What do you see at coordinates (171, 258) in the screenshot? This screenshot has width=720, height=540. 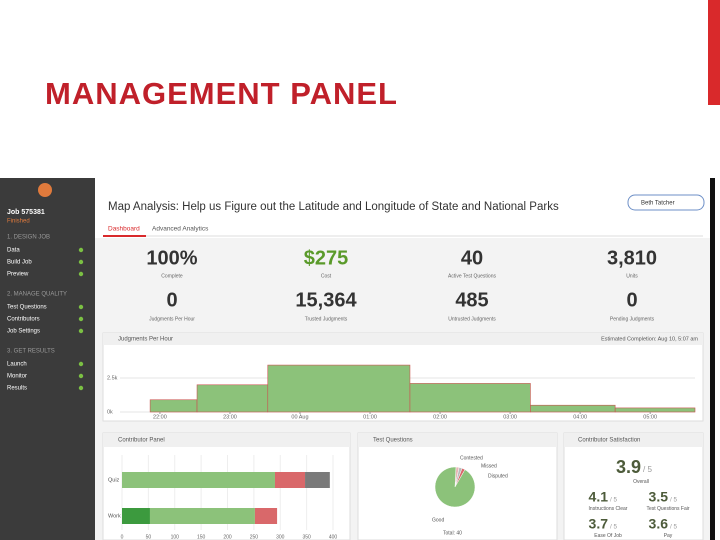 I see `stat-value: 100%` at bounding box center [171, 258].